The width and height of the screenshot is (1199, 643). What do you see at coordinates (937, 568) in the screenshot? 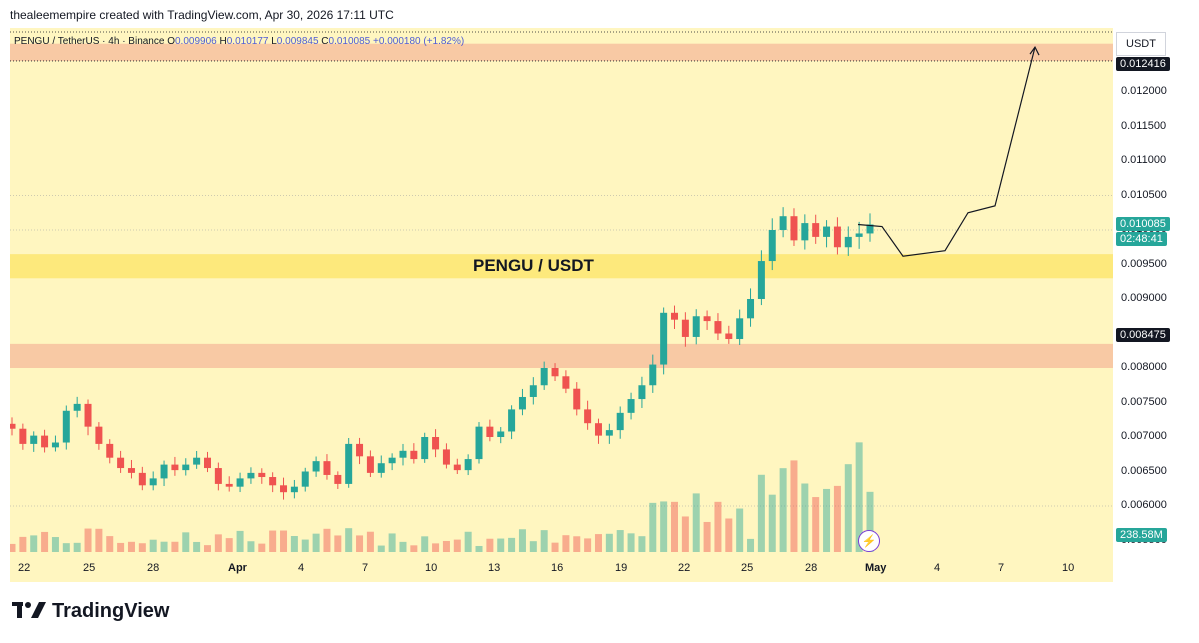
I see `x-tick-label: 4` at bounding box center [937, 568].